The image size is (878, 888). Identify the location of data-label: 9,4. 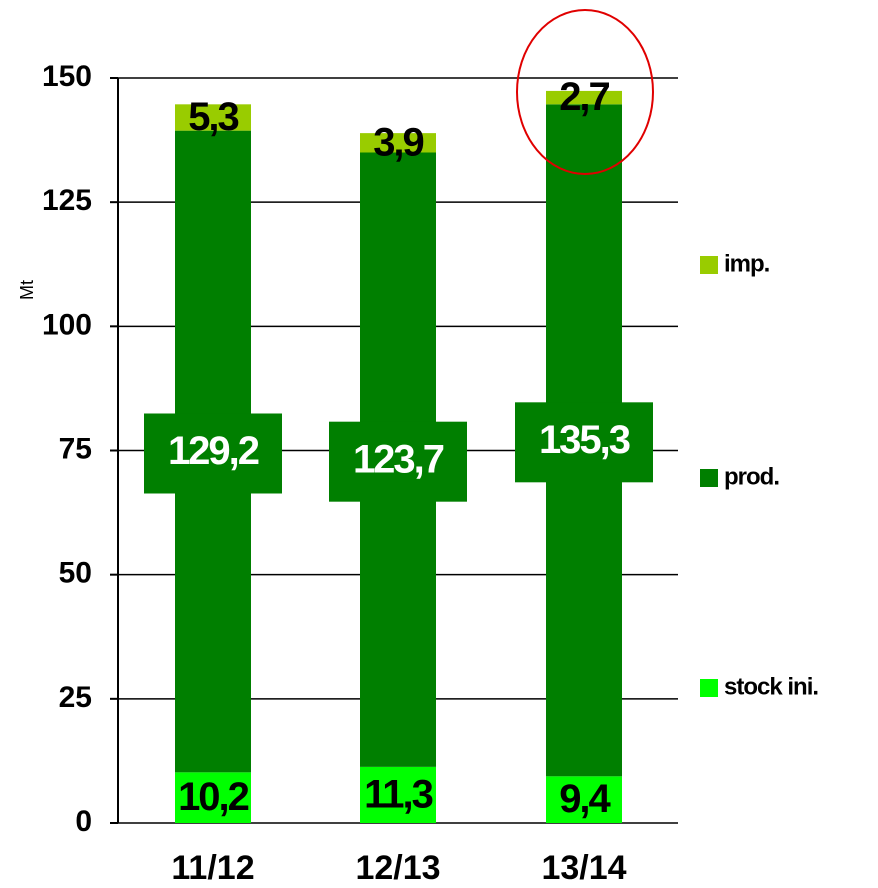
(585, 799).